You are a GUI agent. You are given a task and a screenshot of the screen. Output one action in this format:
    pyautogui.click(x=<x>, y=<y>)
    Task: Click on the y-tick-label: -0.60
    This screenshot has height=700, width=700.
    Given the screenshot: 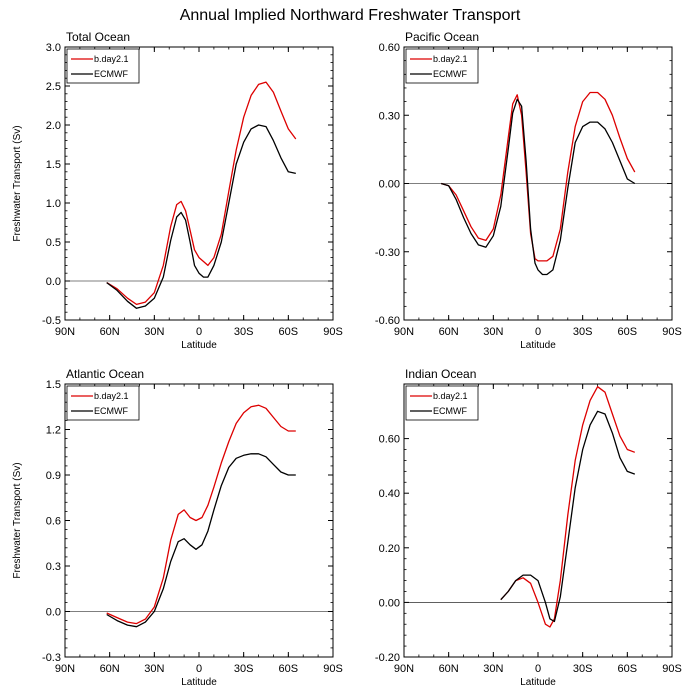 What is the action you would take?
    pyautogui.click(x=387, y=321)
    